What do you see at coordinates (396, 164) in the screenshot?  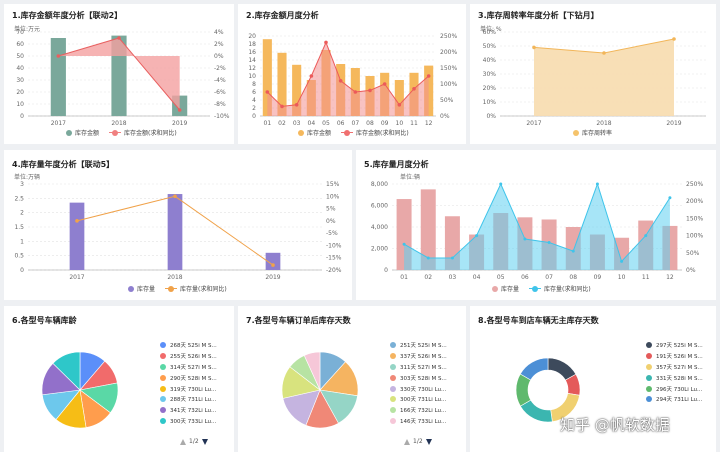 I see `chart-title: 5.库存量月度分析` at bounding box center [396, 164].